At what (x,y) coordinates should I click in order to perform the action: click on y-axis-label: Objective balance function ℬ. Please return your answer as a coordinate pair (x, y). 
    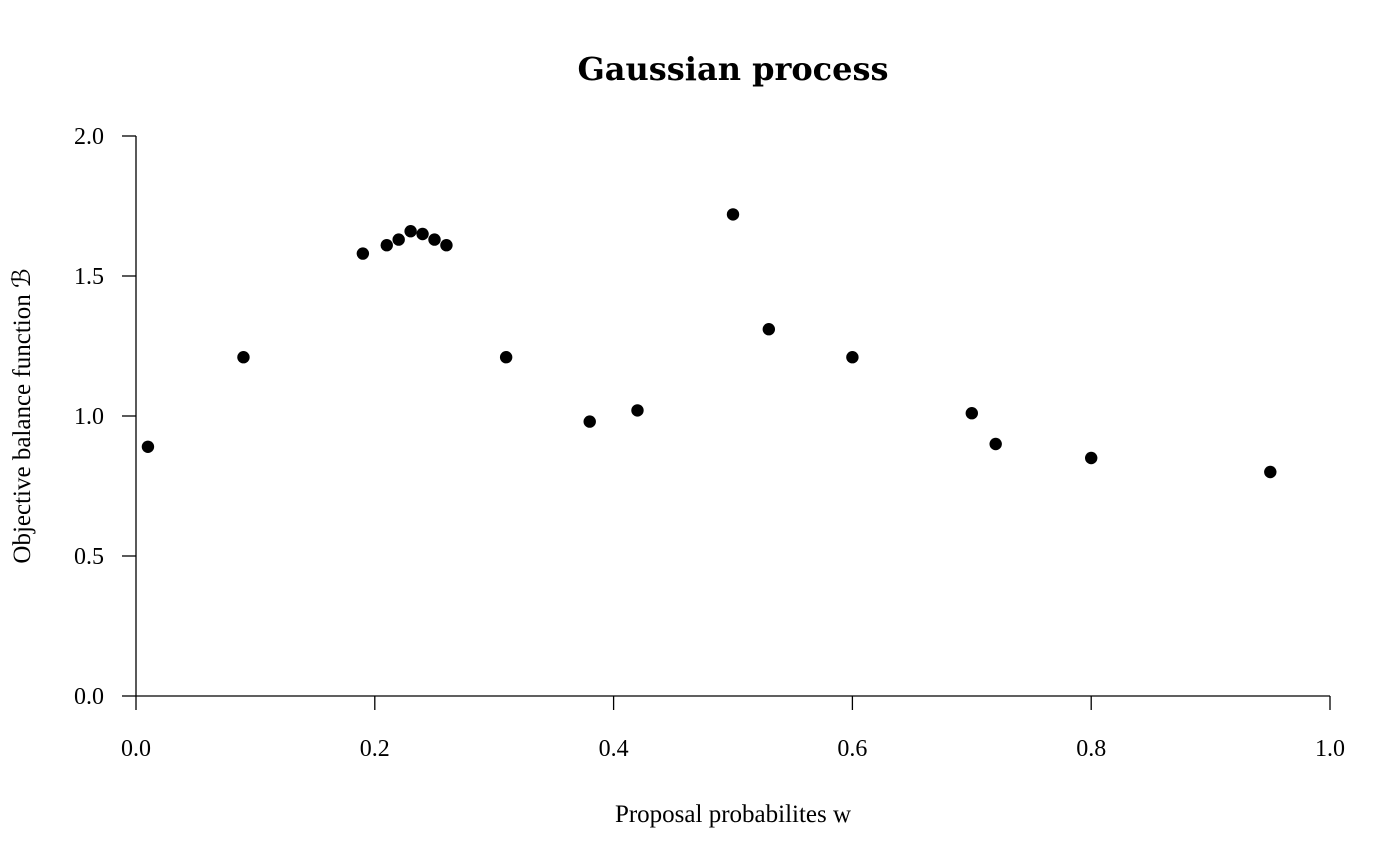
    Looking at the image, I should click on (22, 415).